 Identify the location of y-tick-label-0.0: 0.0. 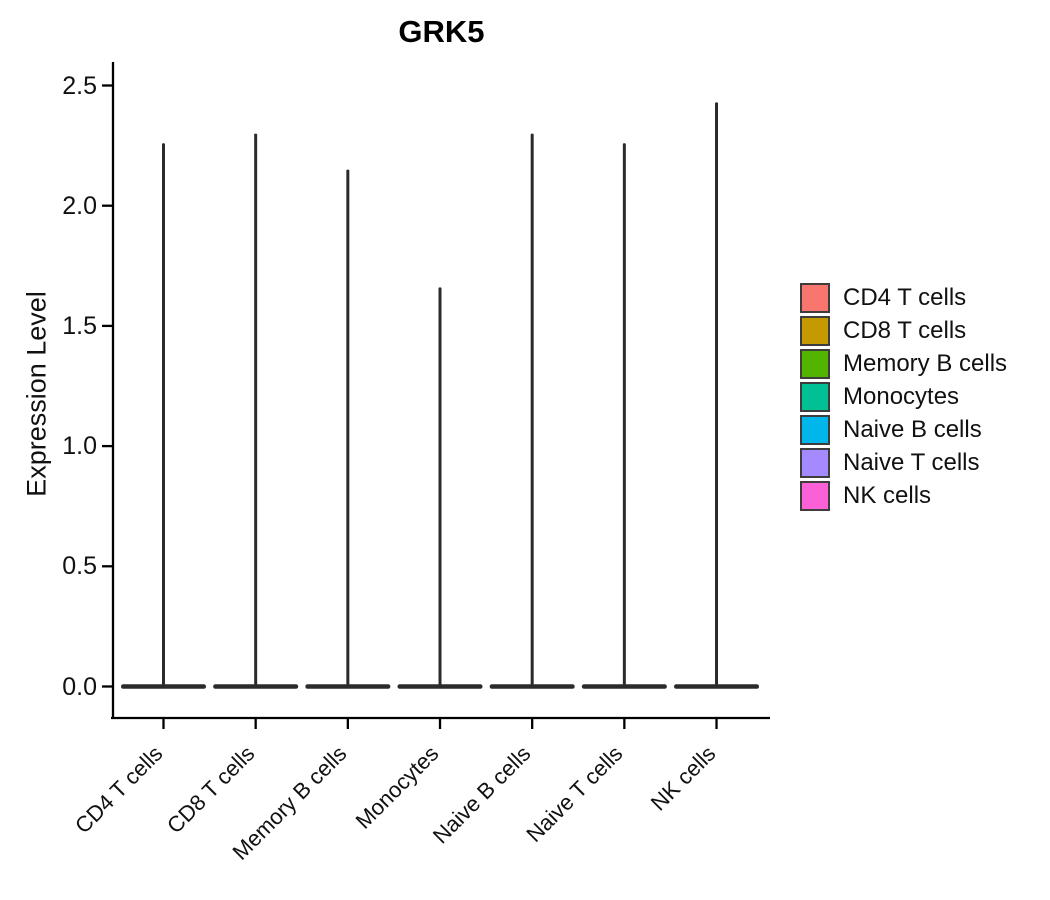
(79, 686).